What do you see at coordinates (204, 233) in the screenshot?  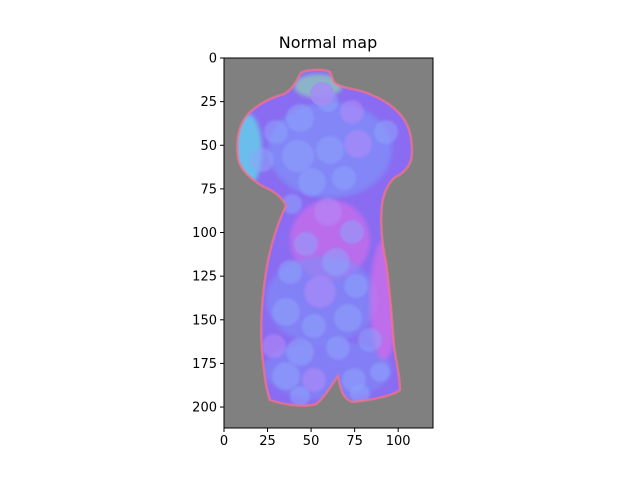 I see `y-tick-label: 100` at bounding box center [204, 233].